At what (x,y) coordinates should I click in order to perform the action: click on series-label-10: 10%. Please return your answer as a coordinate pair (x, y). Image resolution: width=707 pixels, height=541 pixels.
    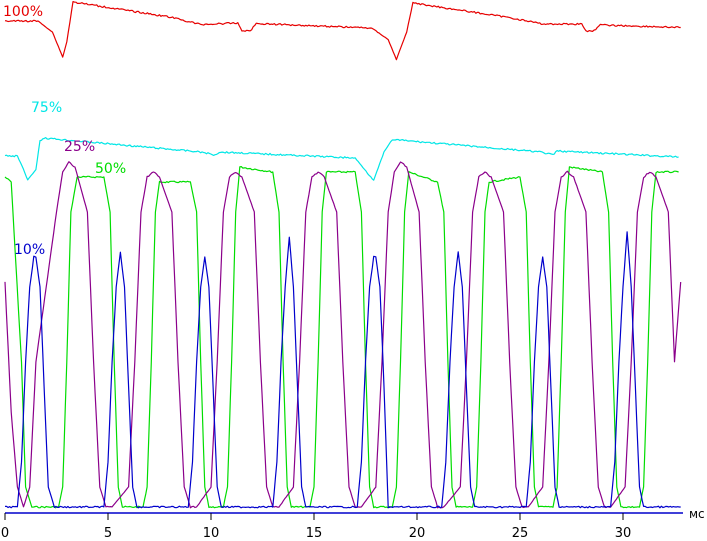
    Looking at the image, I should click on (29, 250).